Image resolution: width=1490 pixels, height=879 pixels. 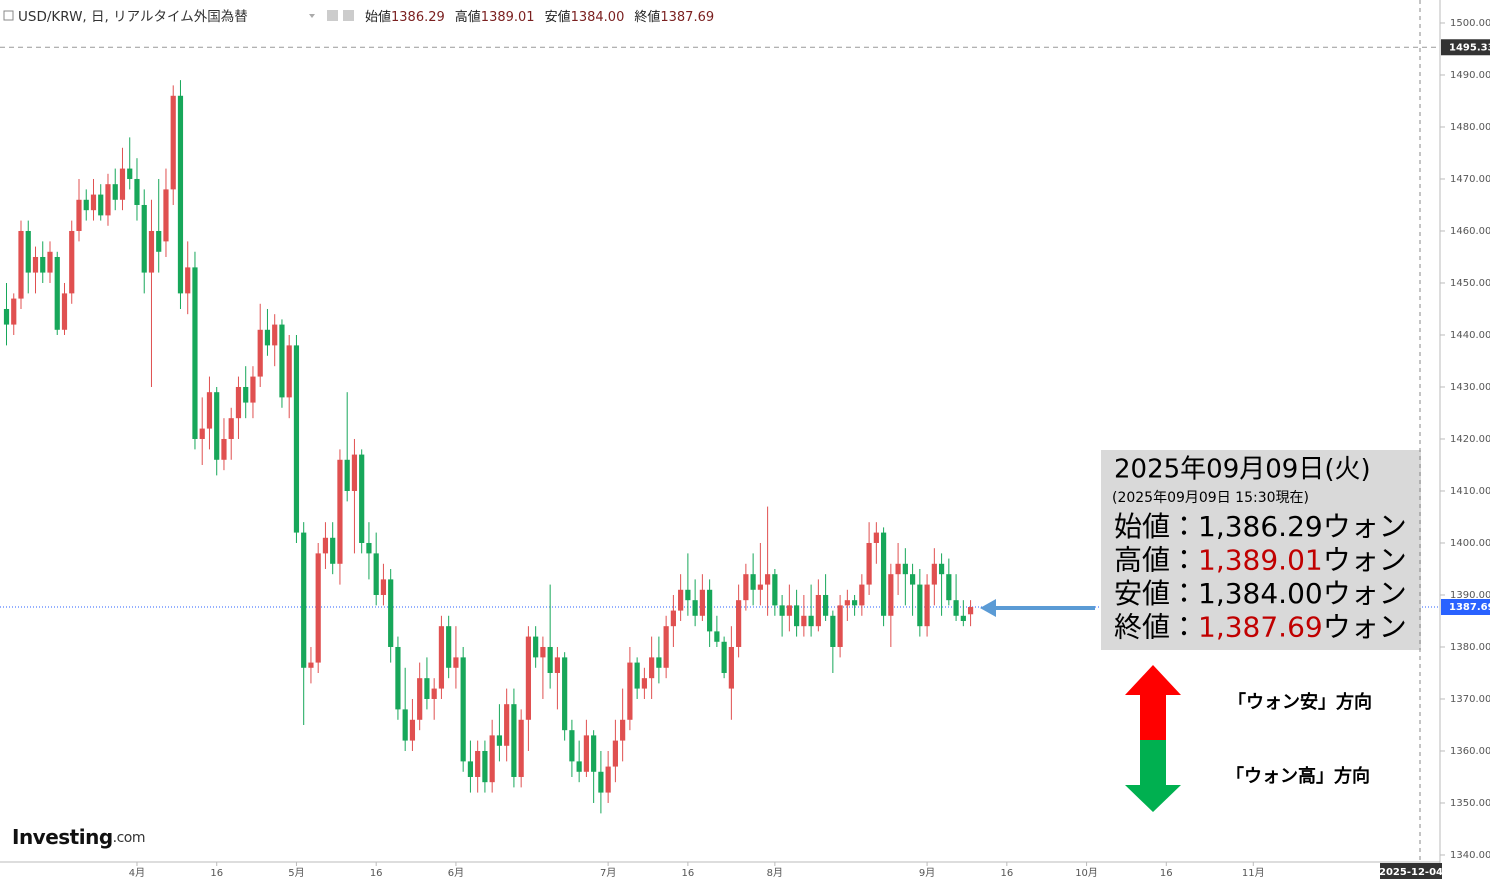 I want to click on visibility-icon, so click(x=332, y=15).